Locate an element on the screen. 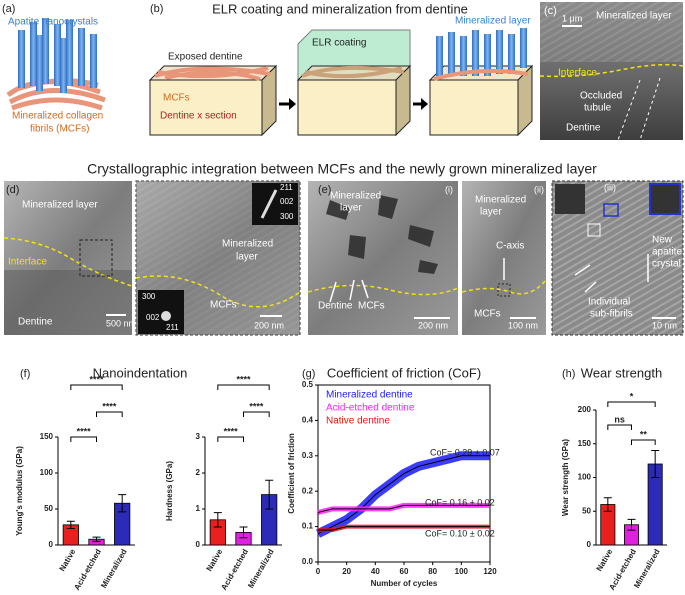  significance-label: ns is located at coordinates (619, 419).